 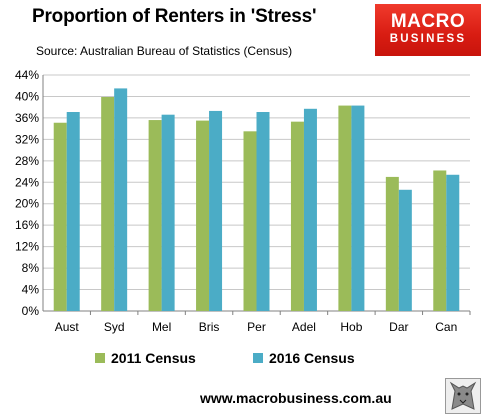 What do you see at coordinates (108, 203) in the screenshot?
I see `bar-syd-2011` at bounding box center [108, 203].